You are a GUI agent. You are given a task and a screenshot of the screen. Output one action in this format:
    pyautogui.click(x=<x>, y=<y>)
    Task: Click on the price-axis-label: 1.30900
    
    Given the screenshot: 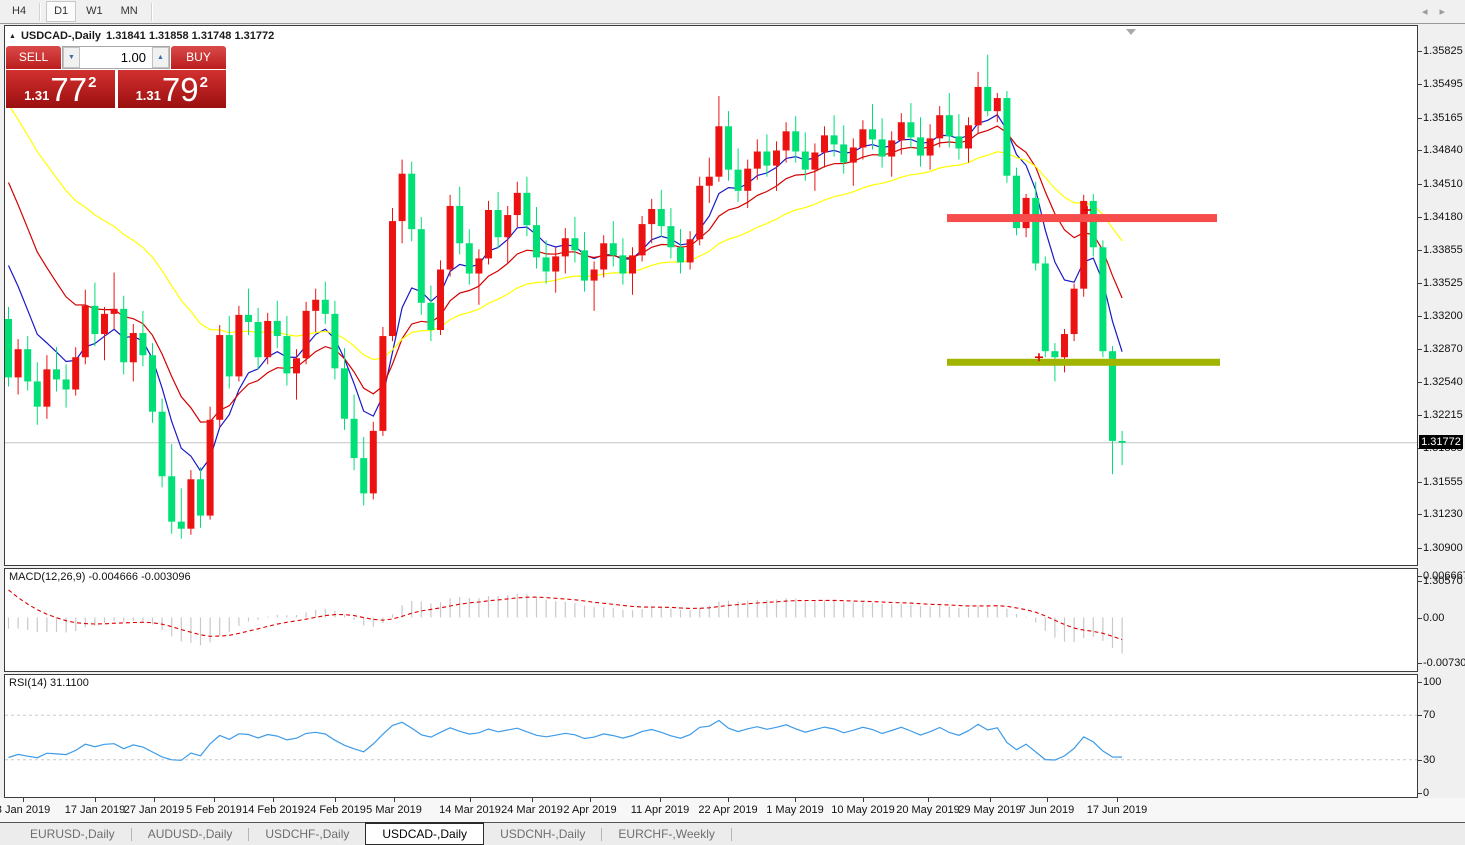 What is the action you would take?
    pyautogui.click(x=1443, y=547)
    